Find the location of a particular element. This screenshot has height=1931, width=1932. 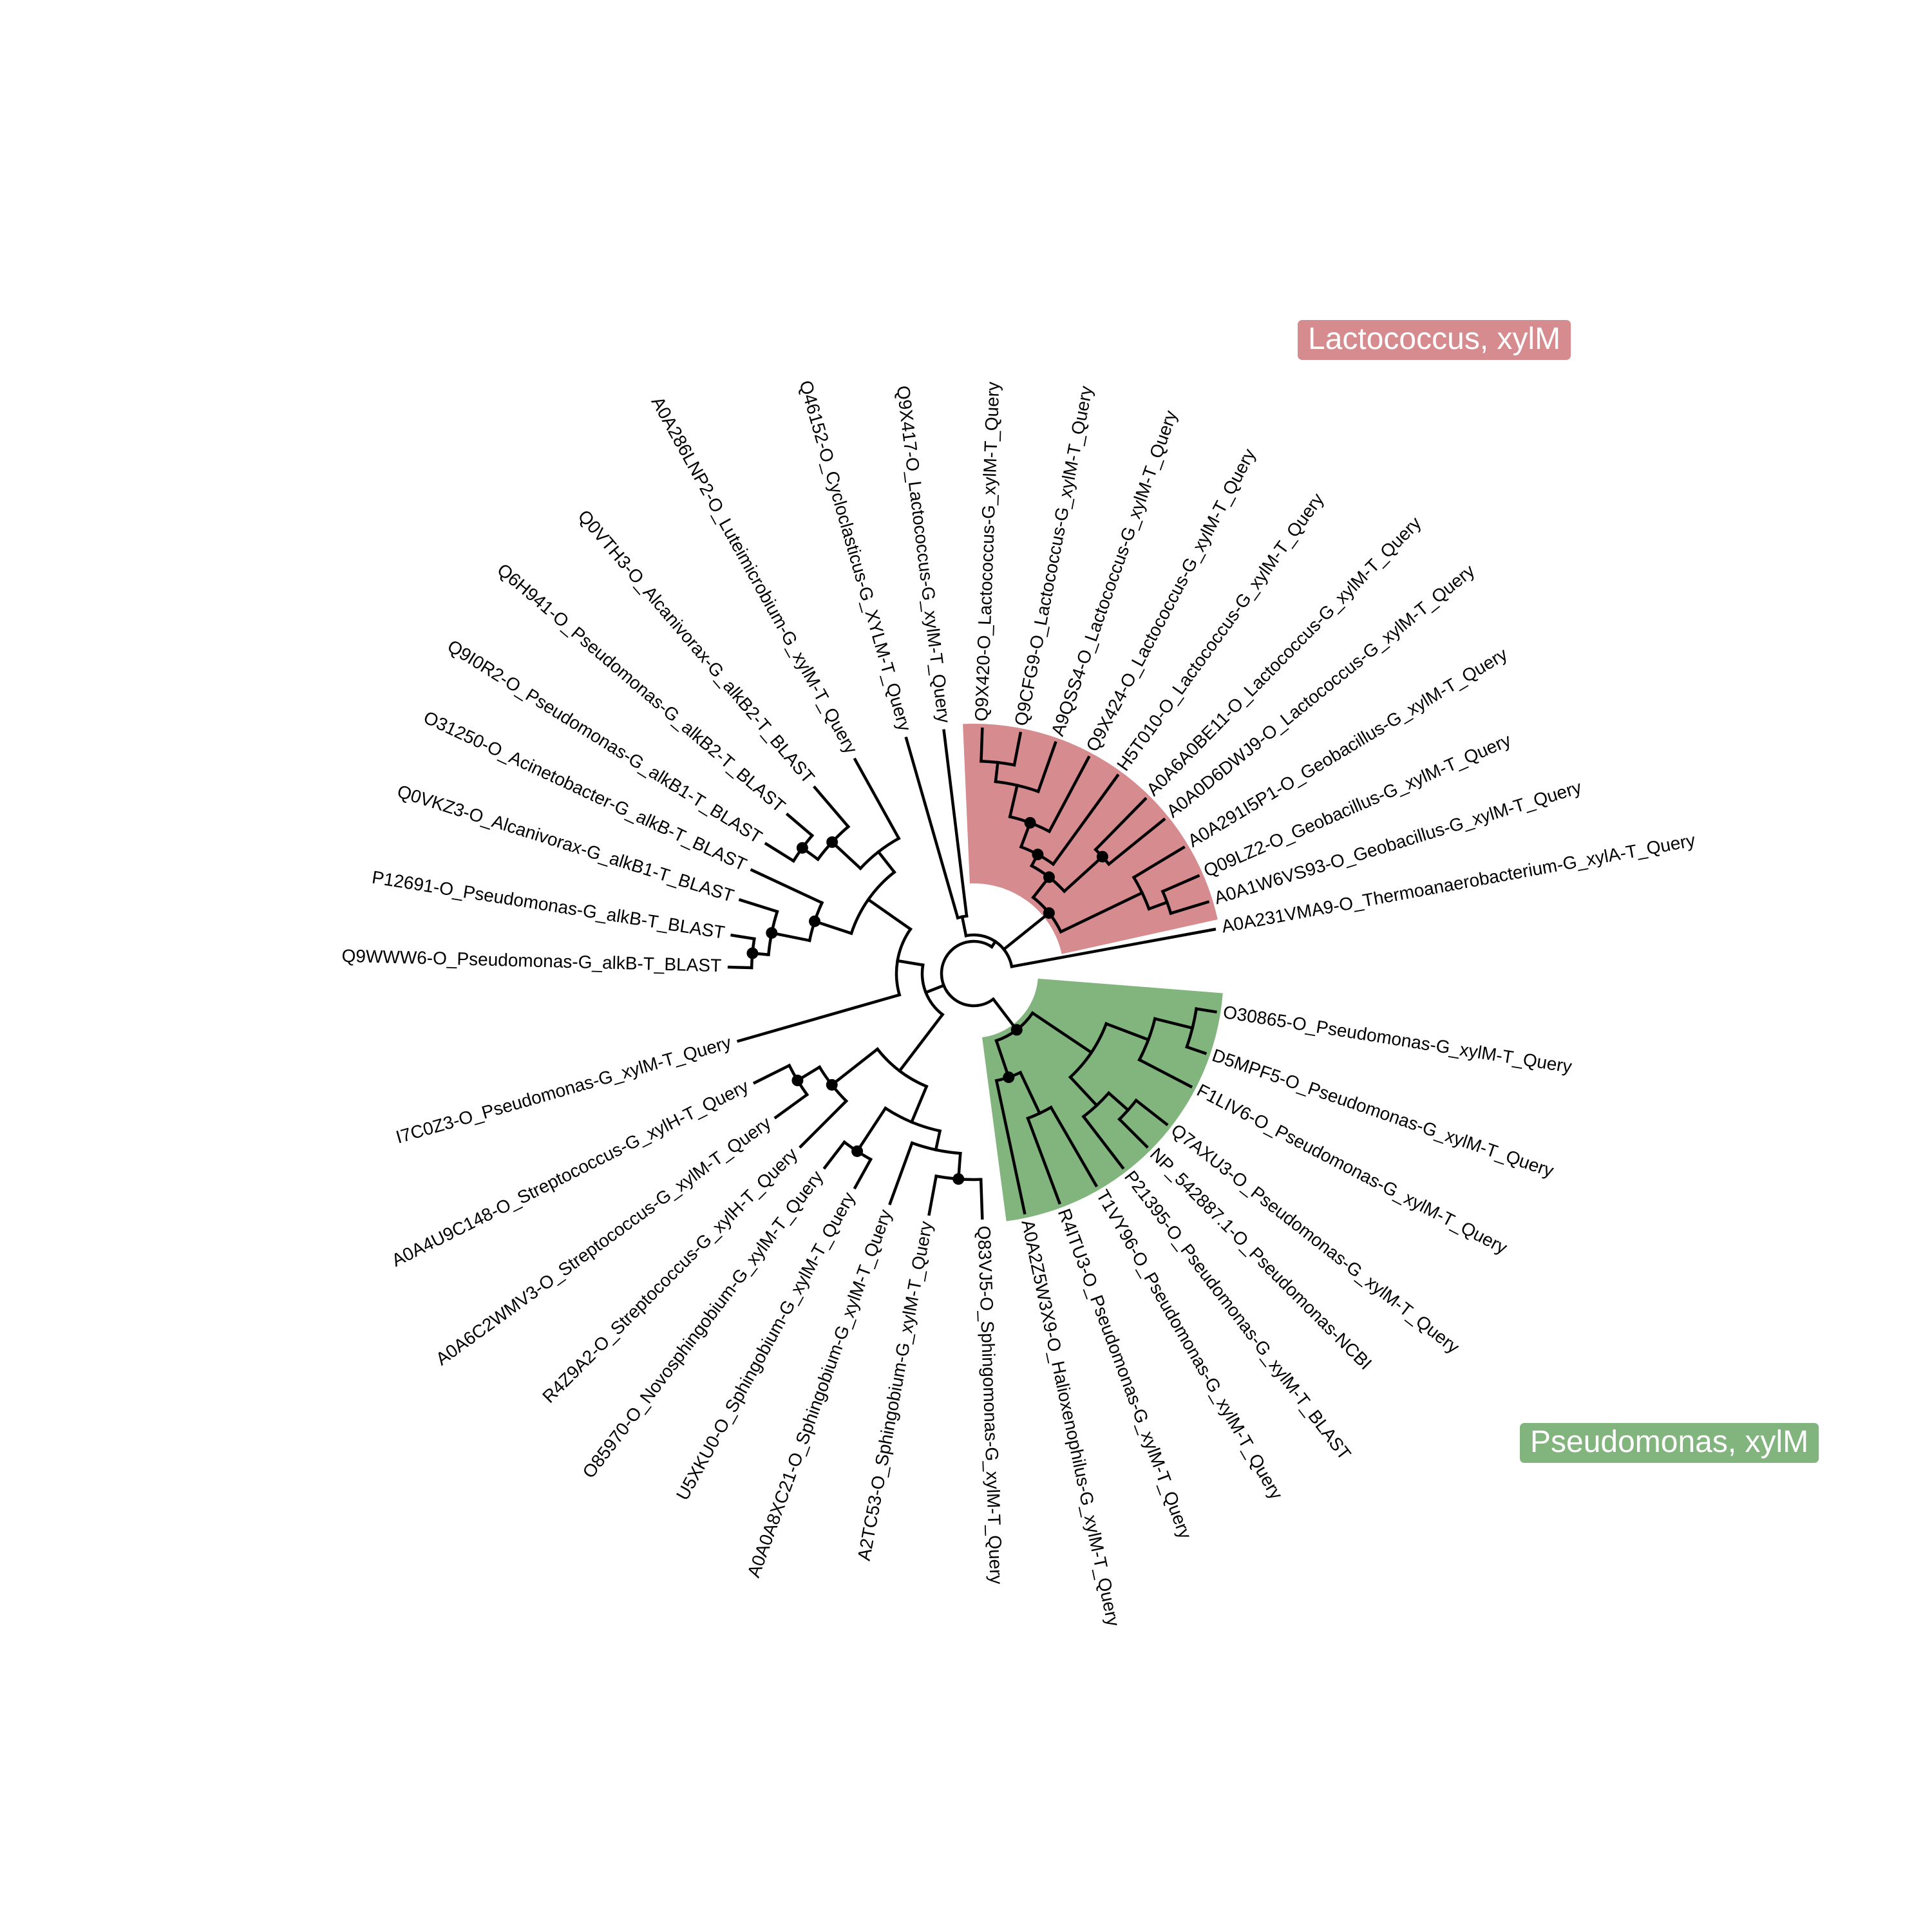

support-nodes is located at coordinates (927, 1000).